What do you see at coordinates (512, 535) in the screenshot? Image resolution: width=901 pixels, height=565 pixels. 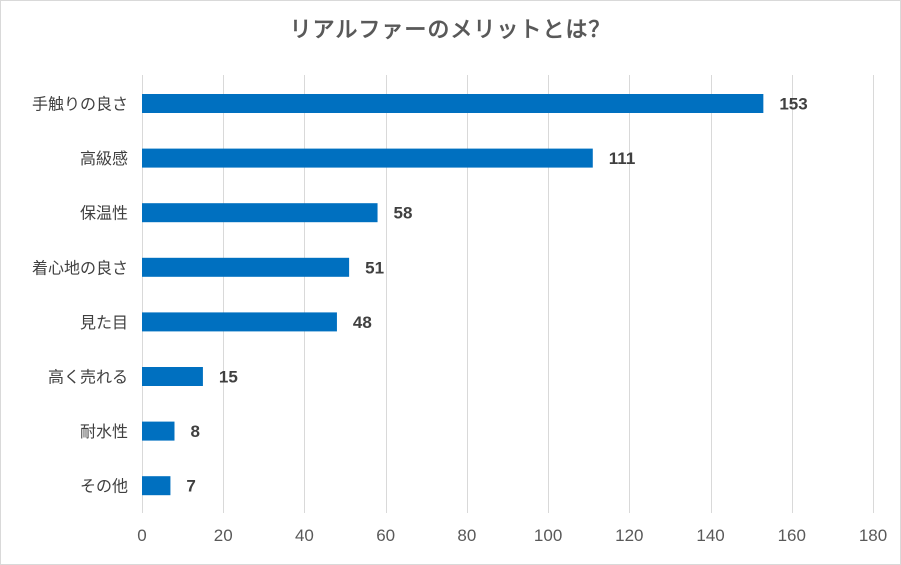 I see `x-axis-tick-labels: 0 20 40 60 80 100 120 140 160 180` at bounding box center [512, 535].